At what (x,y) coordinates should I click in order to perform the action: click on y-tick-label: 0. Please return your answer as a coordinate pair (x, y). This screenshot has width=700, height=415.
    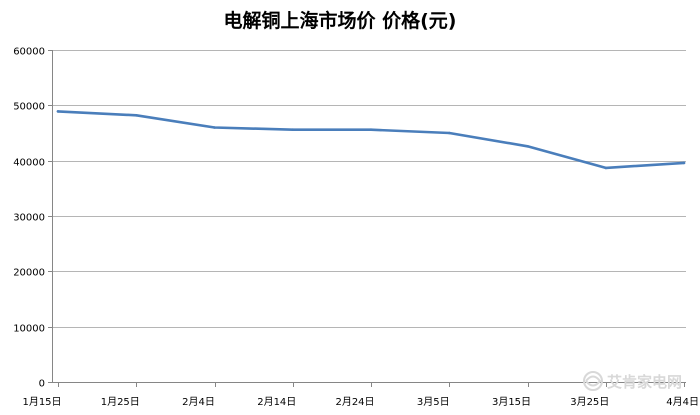
    Looking at the image, I should click on (42, 384).